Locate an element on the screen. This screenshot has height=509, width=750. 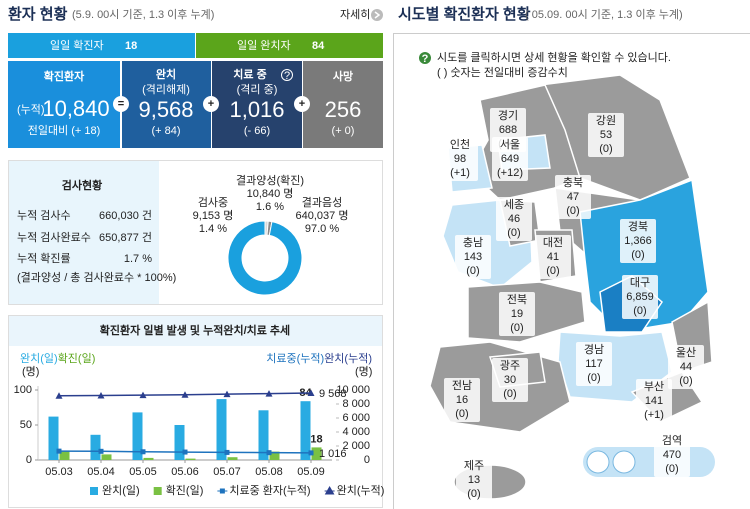
region-label: 인천 98 (+1) is located at coordinates (460, 159).